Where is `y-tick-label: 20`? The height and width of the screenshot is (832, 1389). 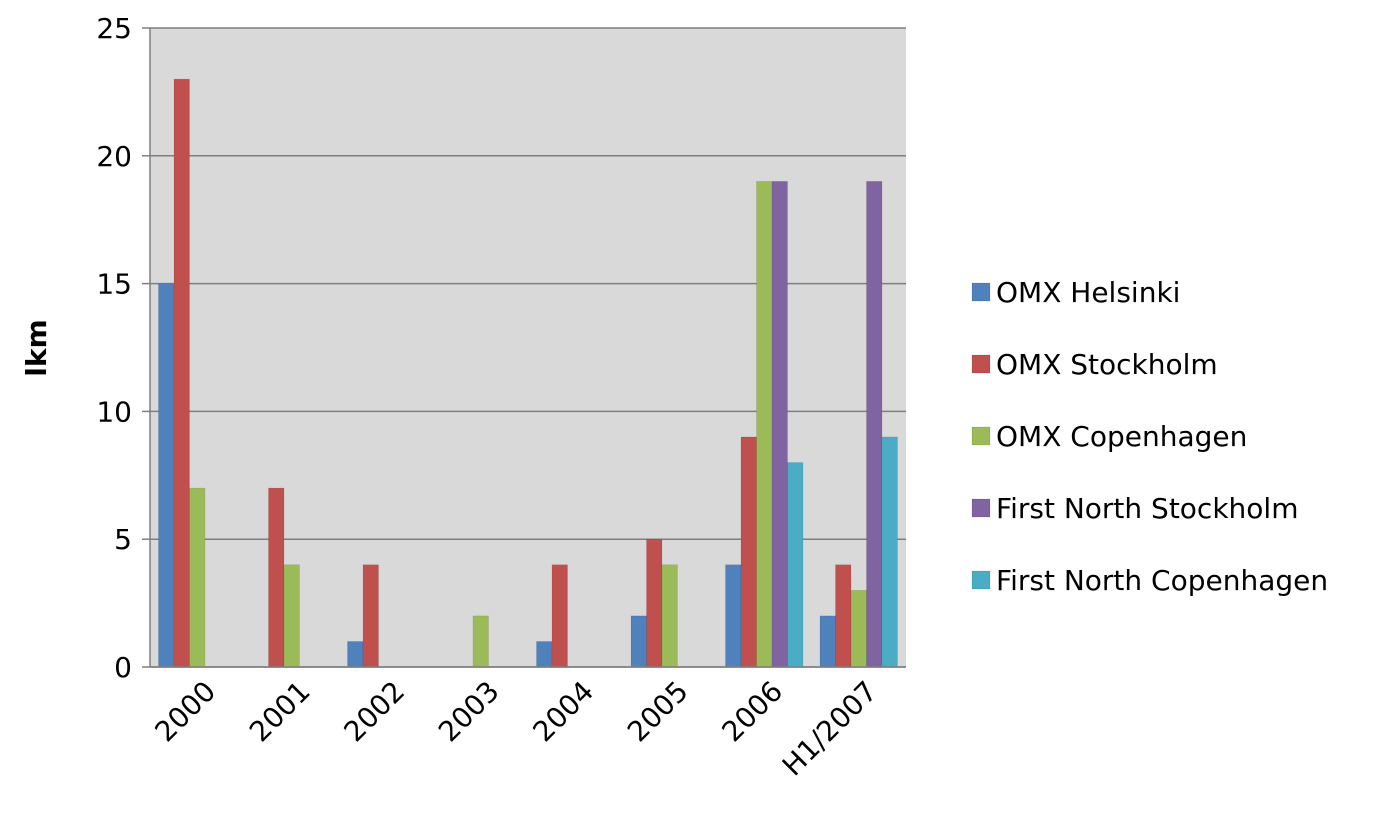
y-tick-label: 20 is located at coordinates (114, 156).